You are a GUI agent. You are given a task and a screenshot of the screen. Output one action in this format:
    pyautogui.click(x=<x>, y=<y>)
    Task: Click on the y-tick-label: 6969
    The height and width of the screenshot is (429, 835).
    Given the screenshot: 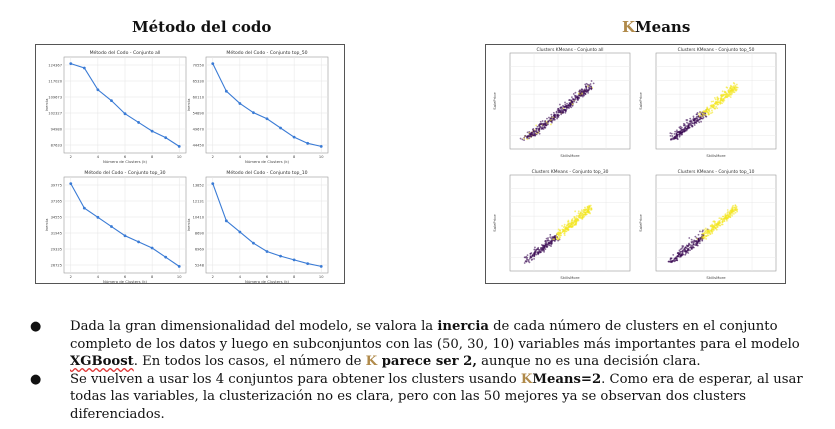 What is the action you would take?
    pyautogui.click(x=200, y=249)
    